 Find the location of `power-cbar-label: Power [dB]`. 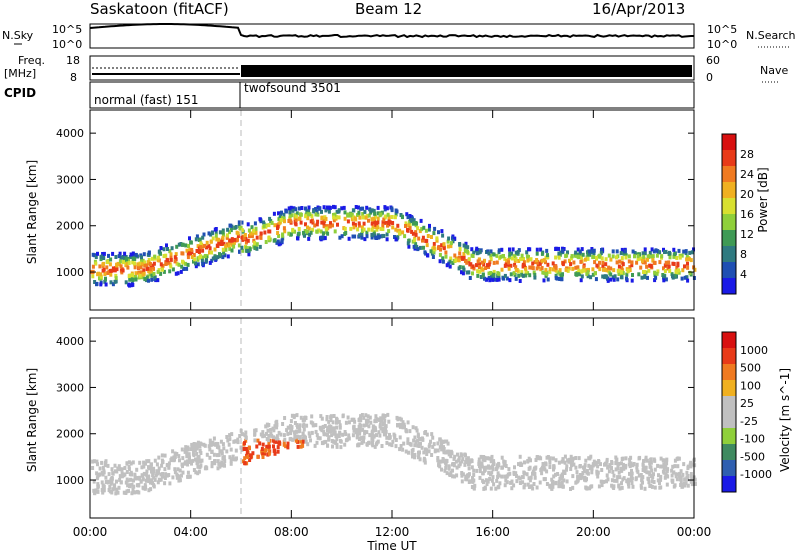

power-cbar-label: Power [dB] is located at coordinates (763, 199).